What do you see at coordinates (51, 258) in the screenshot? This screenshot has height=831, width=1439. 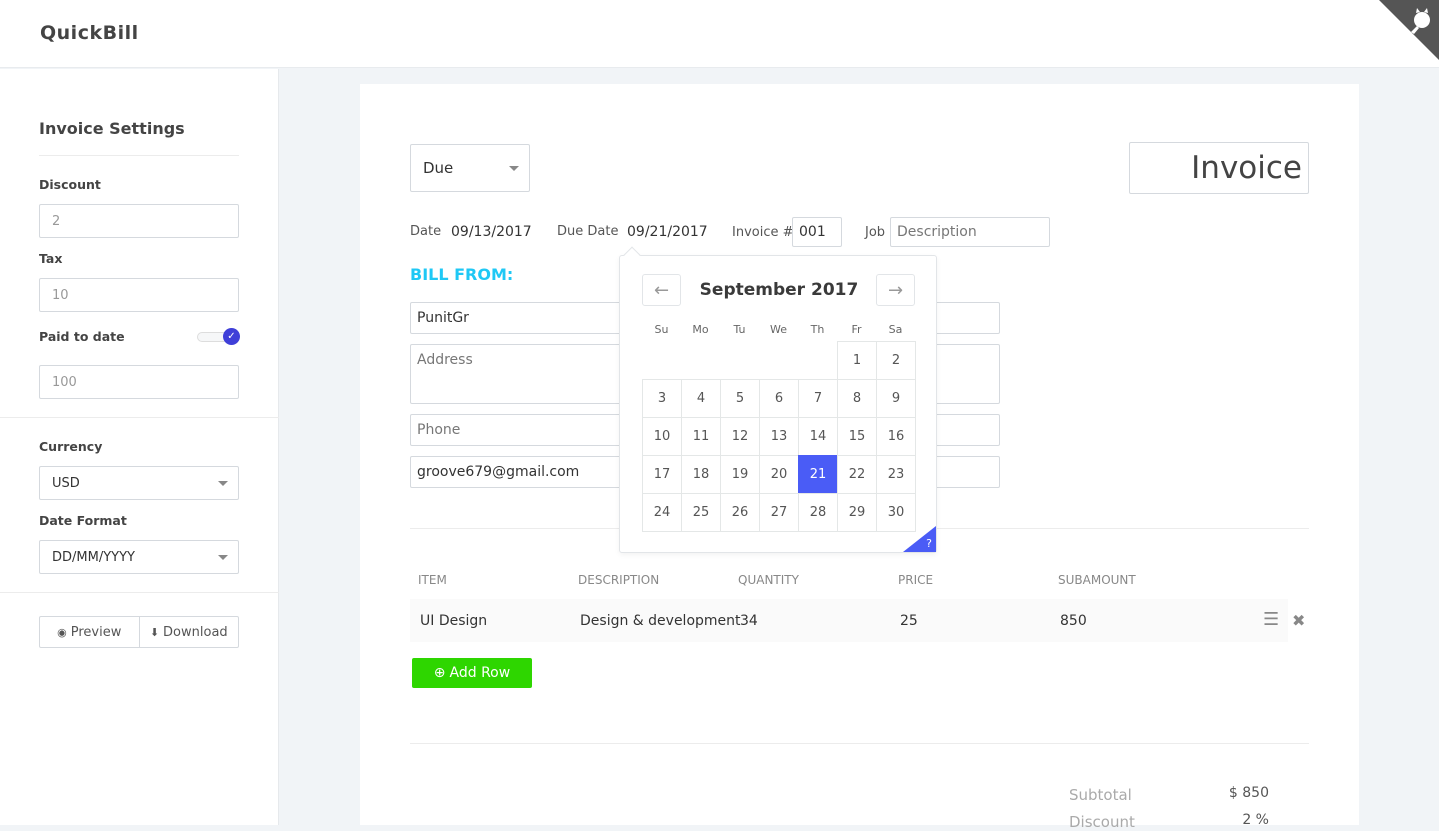 I see `tax-label: Tax` at bounding box center [51, 258].